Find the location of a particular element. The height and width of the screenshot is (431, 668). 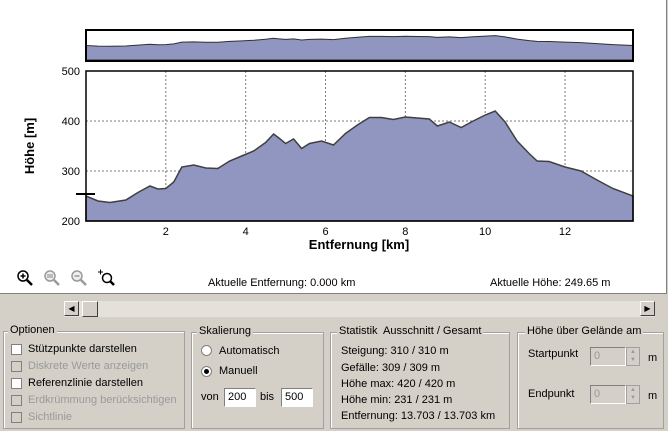

end-unit: m is located at coordinates (653, 396).